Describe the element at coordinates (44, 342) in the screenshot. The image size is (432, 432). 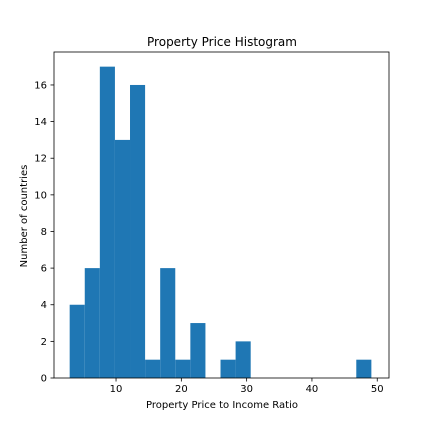
I see `y-tick-label: 2` at that location.